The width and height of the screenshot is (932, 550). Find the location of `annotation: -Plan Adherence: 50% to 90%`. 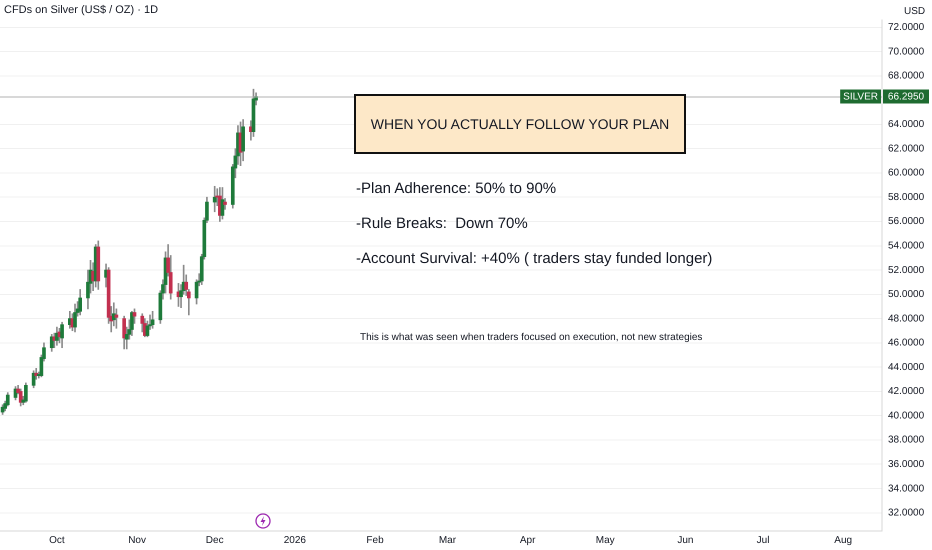

annotation: -Plan Adherence: 50% to 90% is located at coordinates (456, 188).